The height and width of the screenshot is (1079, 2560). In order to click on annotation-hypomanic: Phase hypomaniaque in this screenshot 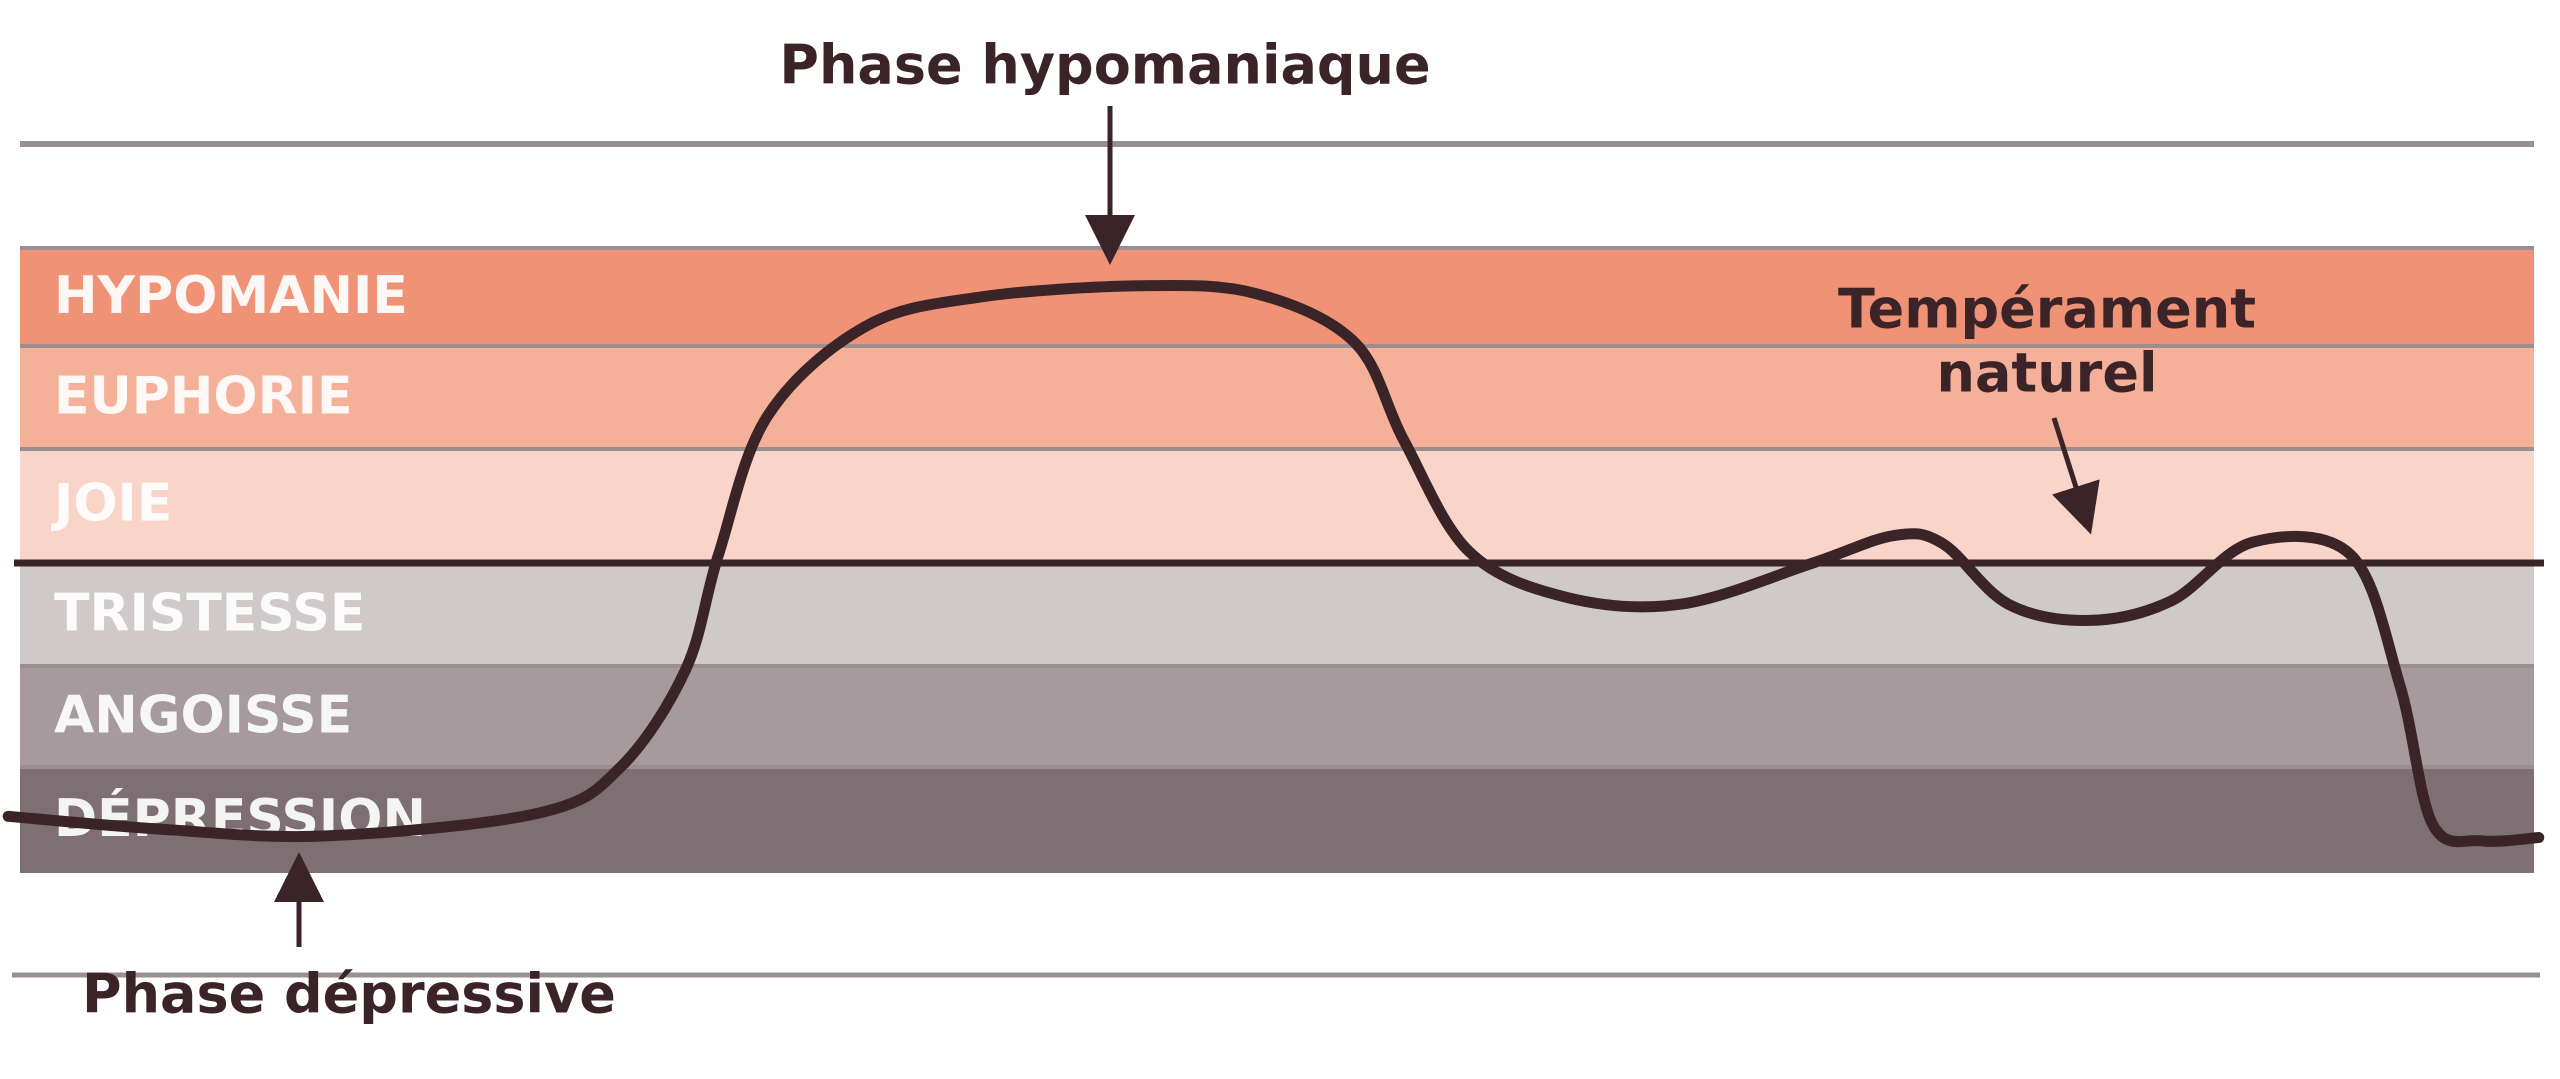, I will do `click(1104, 65)`.